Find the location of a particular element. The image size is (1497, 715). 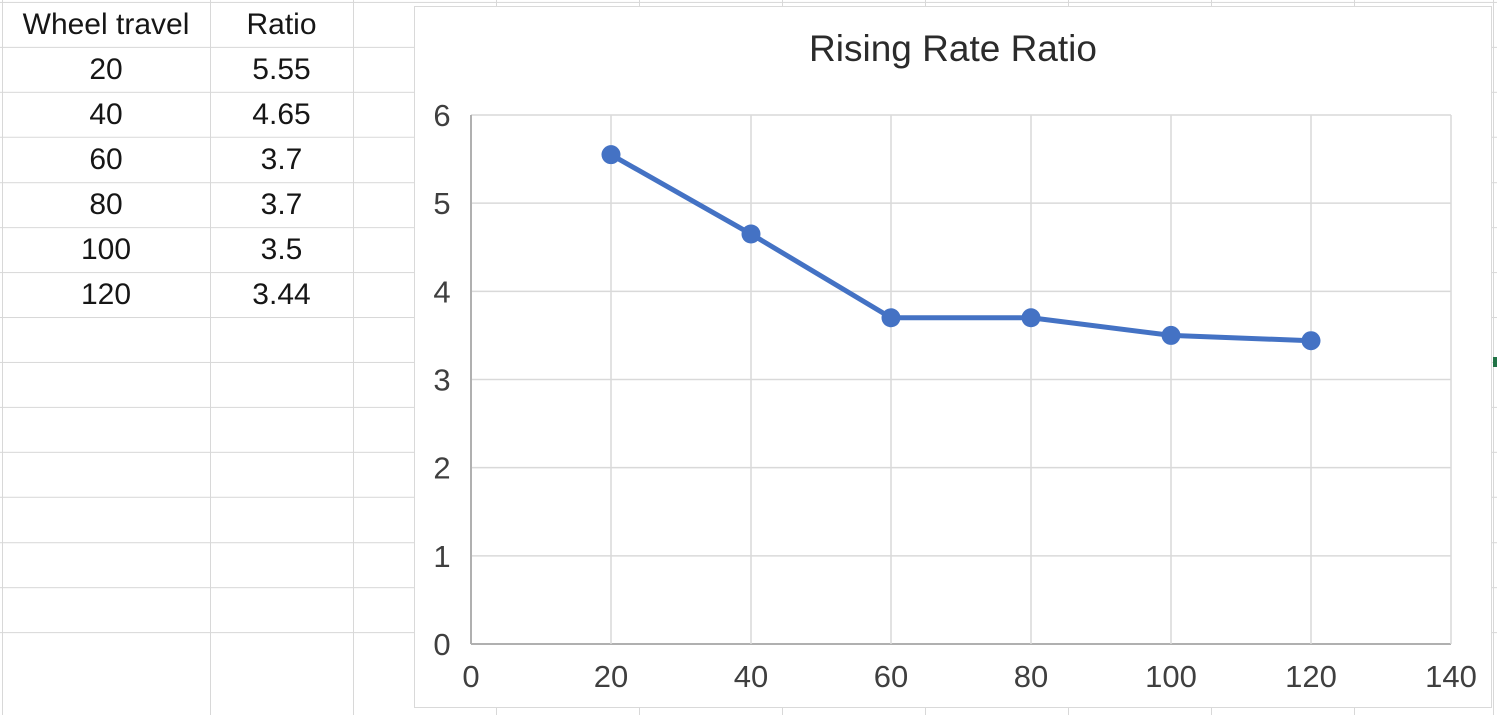

table-row: 80 3.7 is located at coordinates (177, 204).